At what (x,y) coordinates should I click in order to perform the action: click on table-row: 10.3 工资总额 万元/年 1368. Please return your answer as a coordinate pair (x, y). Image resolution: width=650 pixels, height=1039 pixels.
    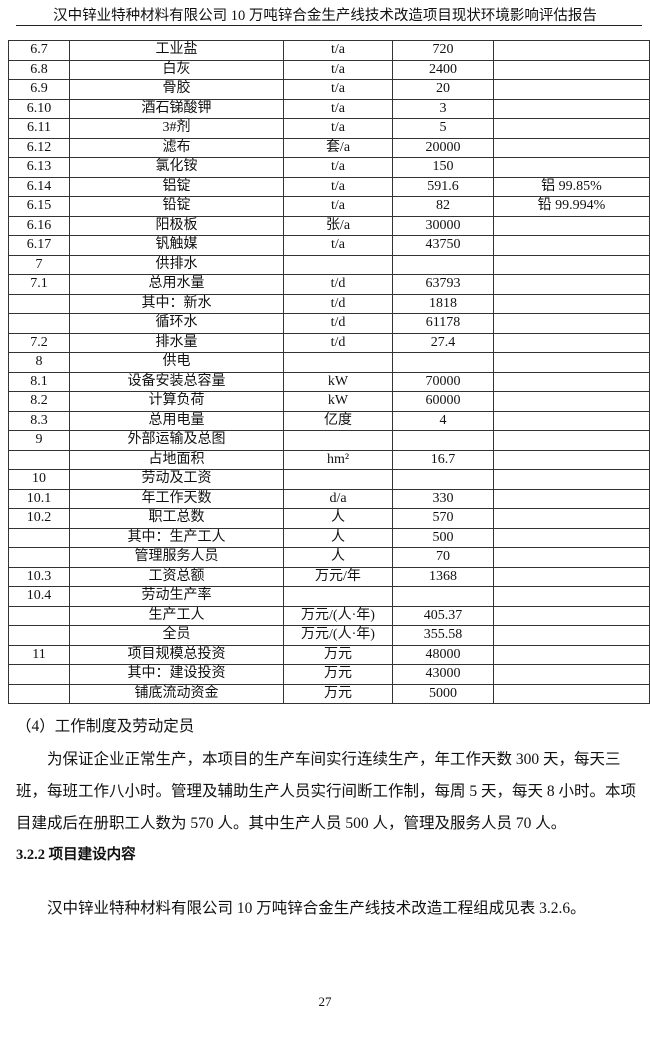
    Looking at the image, I should click on (329, 576).